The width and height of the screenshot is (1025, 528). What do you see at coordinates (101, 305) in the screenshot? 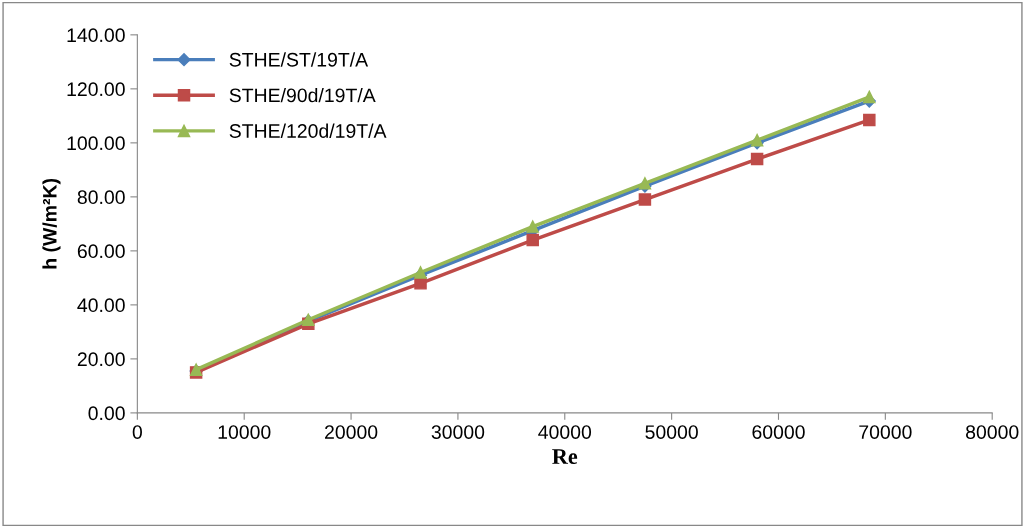
I see `y-tick-label: 40.00` at bounding box center [101, 305].